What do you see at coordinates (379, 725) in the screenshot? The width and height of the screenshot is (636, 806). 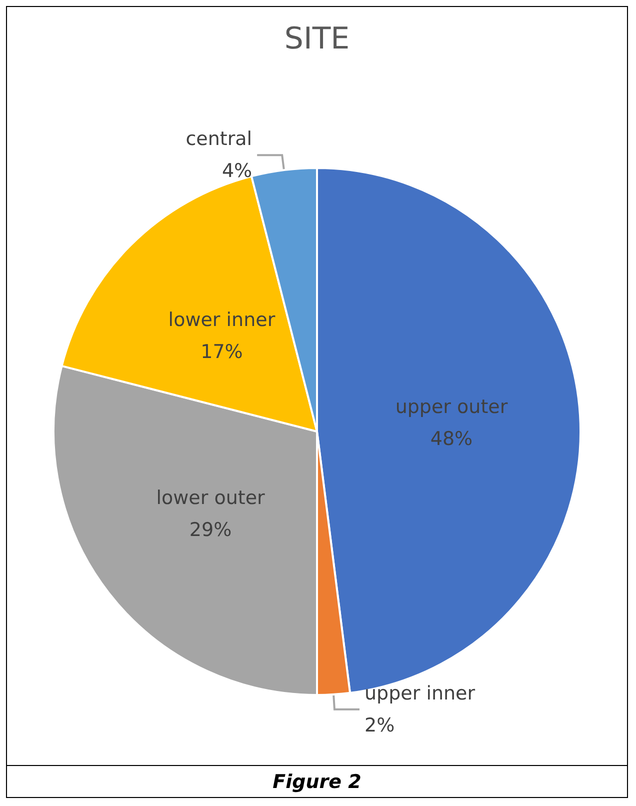 I see `data-label: 2%` at bounding box center [379, 725].